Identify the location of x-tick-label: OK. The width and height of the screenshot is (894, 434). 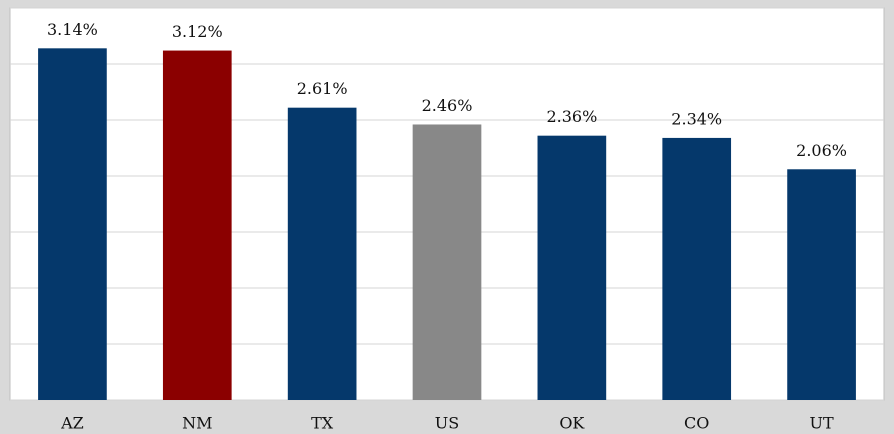
(572, 423).